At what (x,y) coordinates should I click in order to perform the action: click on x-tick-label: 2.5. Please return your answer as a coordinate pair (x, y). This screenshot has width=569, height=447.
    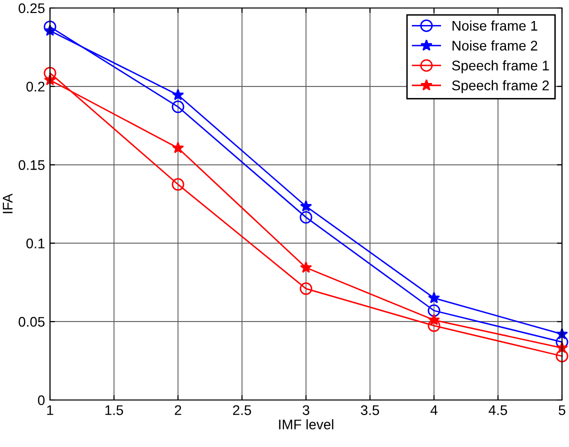
    Looking at the image, I should click on (242, 410).